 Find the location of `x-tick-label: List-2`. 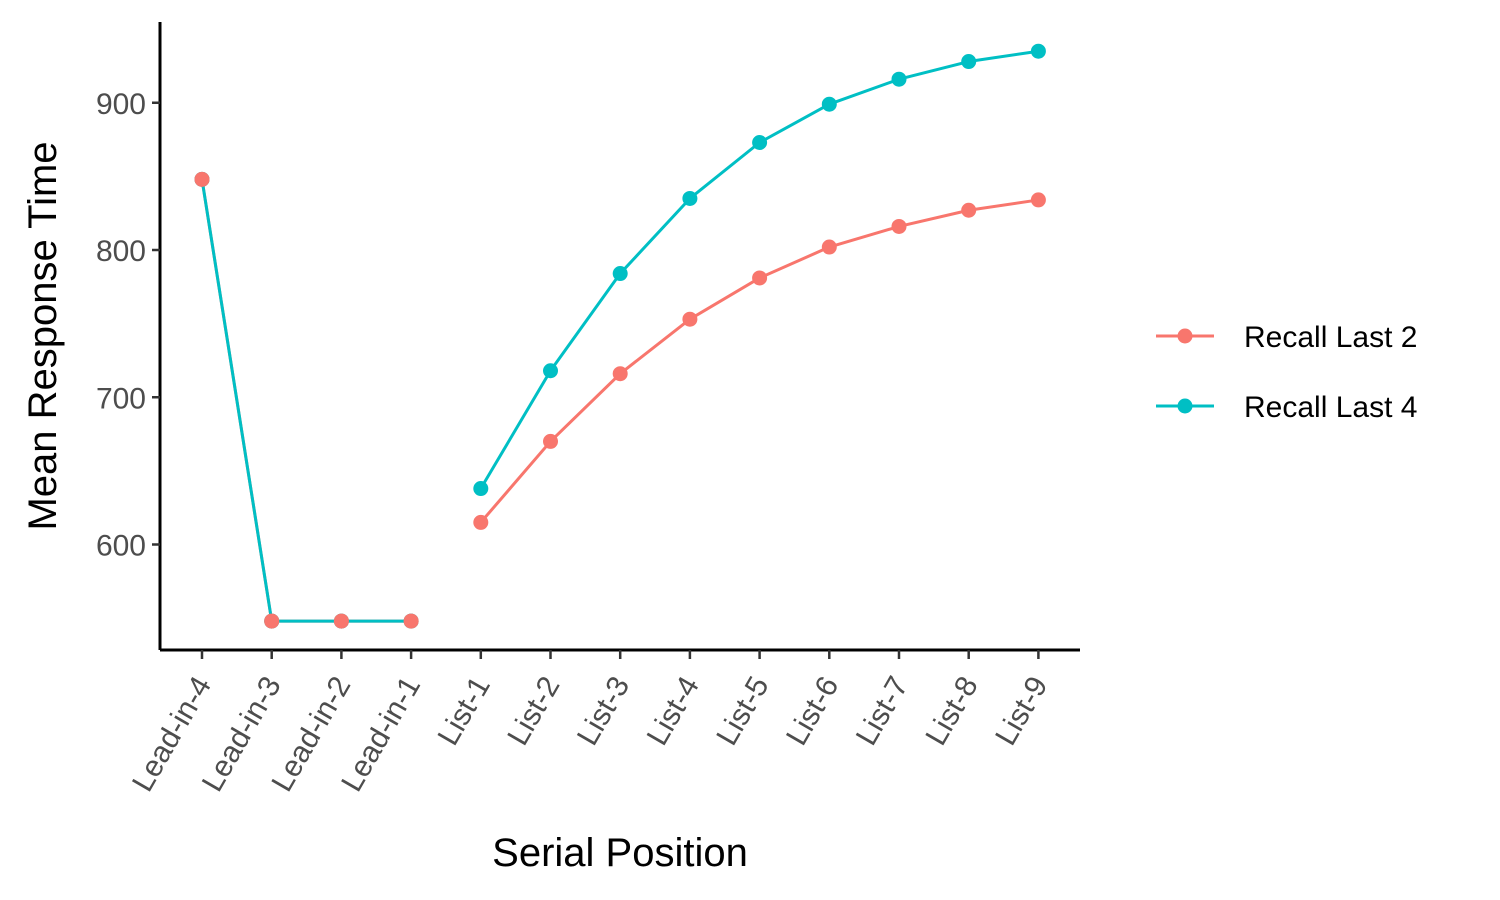

x-tick-label: List-2 is located at coordinates (533, 711).